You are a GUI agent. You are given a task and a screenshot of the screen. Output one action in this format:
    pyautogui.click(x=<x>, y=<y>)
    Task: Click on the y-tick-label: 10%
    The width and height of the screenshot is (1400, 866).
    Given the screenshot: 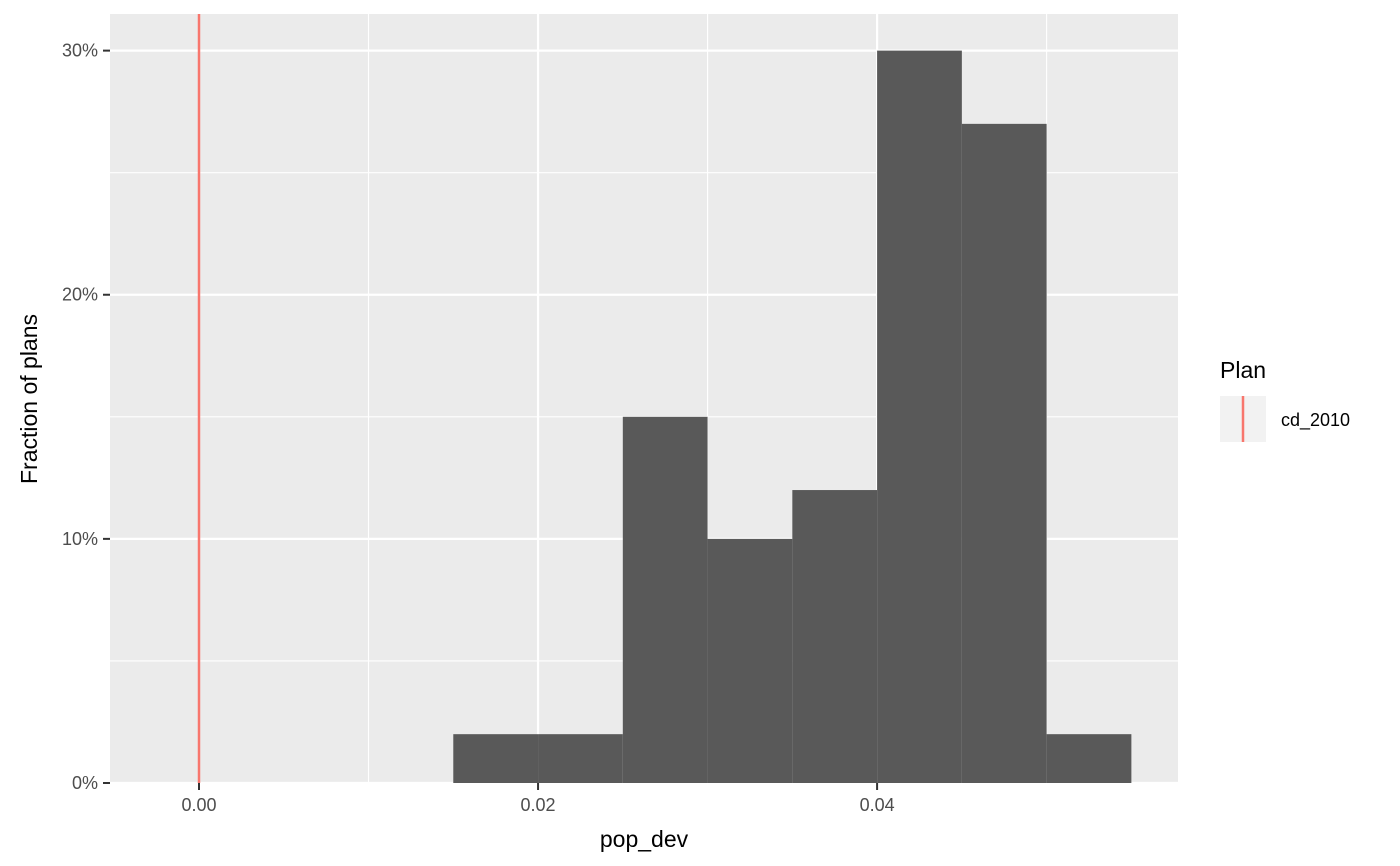 What is the action you would take?
    pyautogui.click(x=80, y=539)
    